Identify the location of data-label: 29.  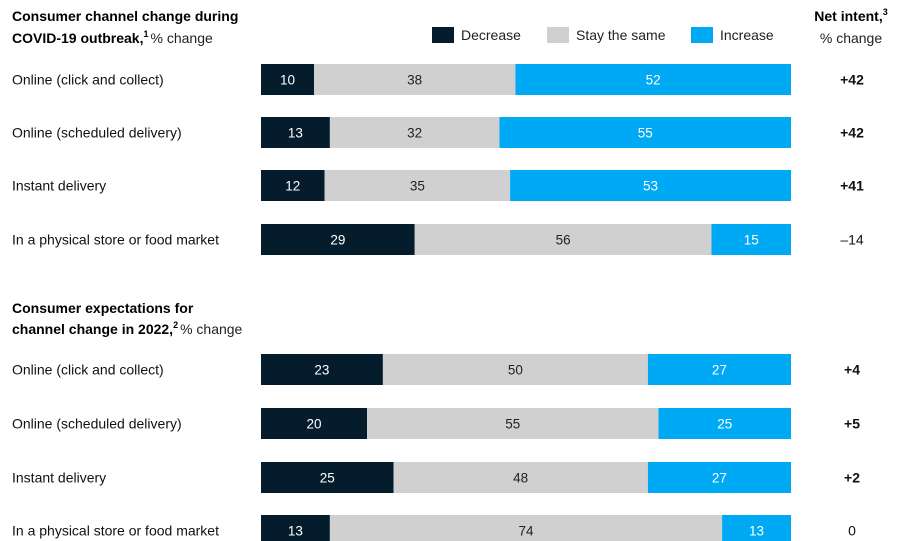
(337, 240).